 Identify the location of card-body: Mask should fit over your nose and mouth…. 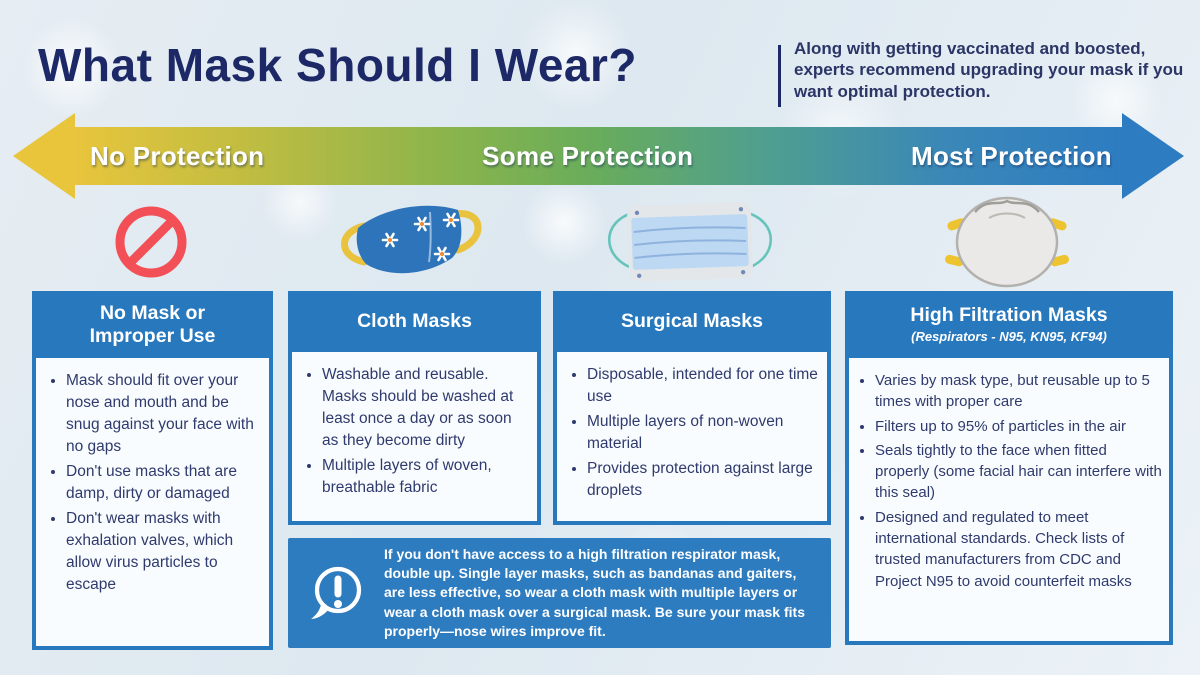
(152, 504).